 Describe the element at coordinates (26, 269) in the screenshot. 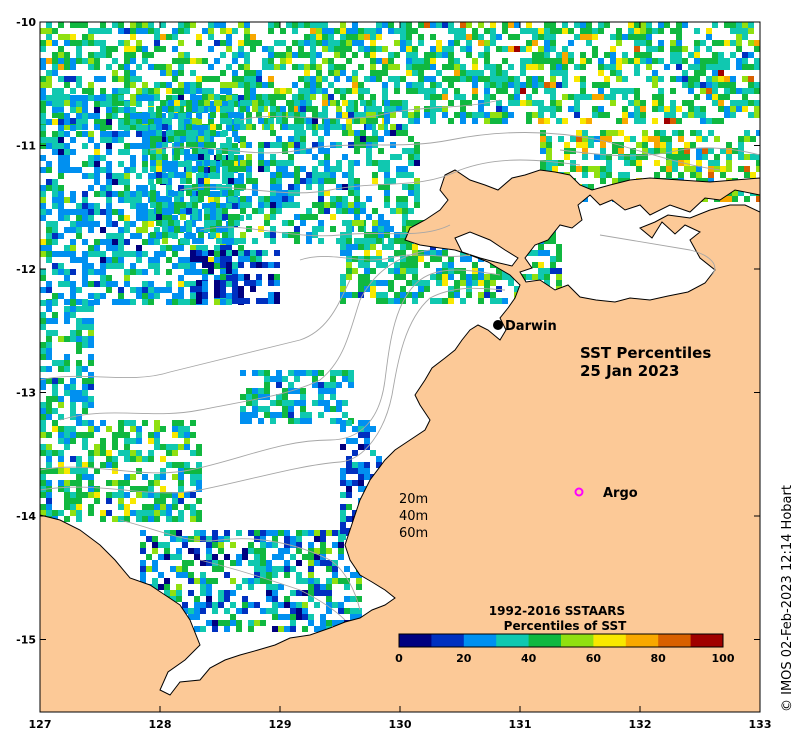

I see `y-tick-label: -12` at that location.